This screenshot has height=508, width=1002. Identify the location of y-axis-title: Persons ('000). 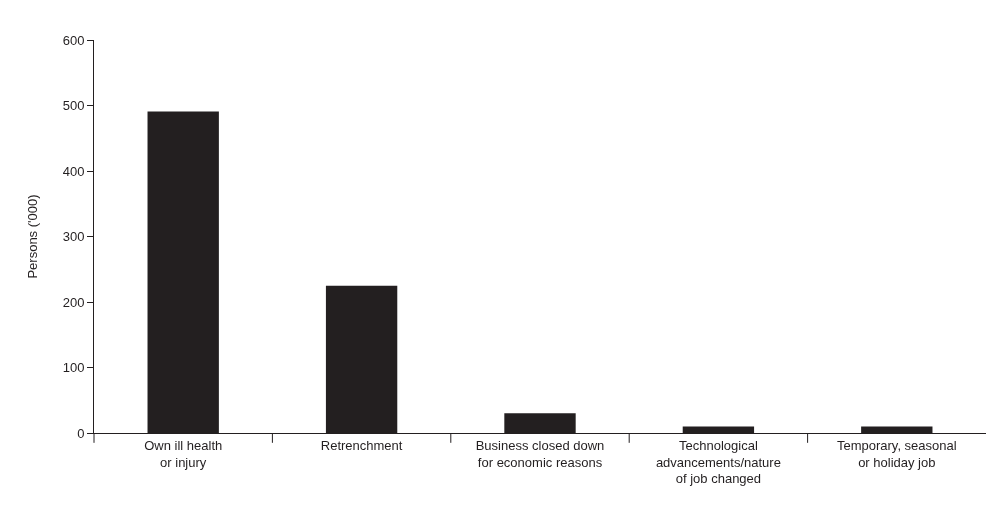
(32, 236).